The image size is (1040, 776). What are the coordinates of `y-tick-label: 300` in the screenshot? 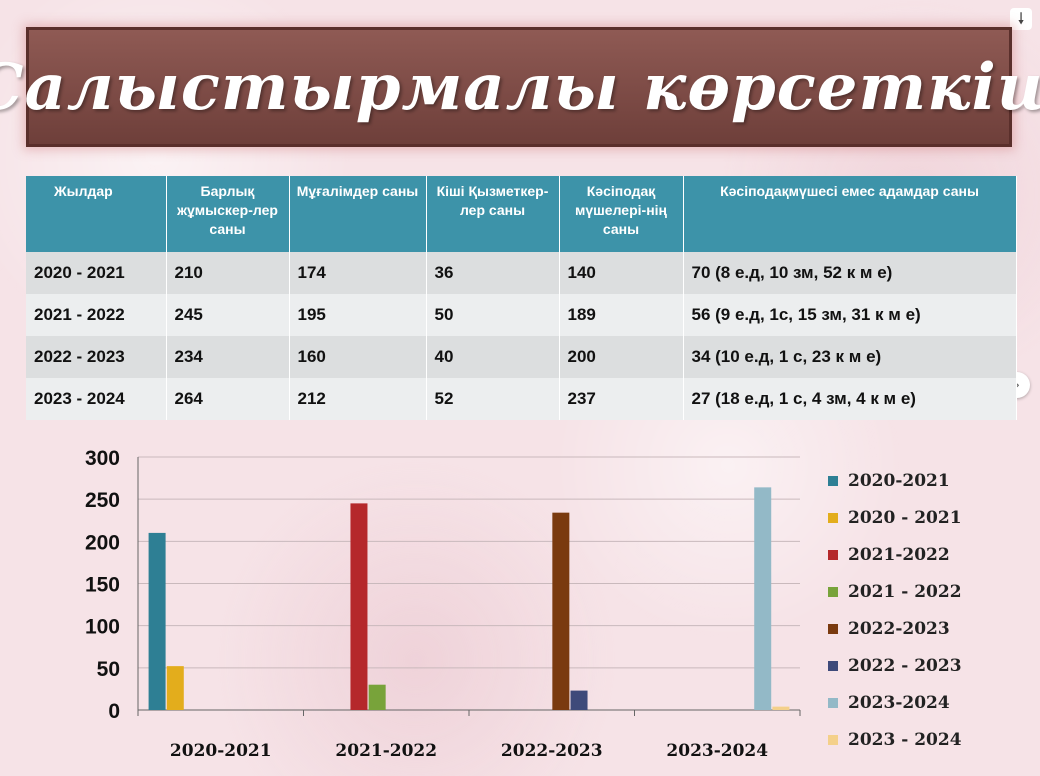 It's located at (102, 458).